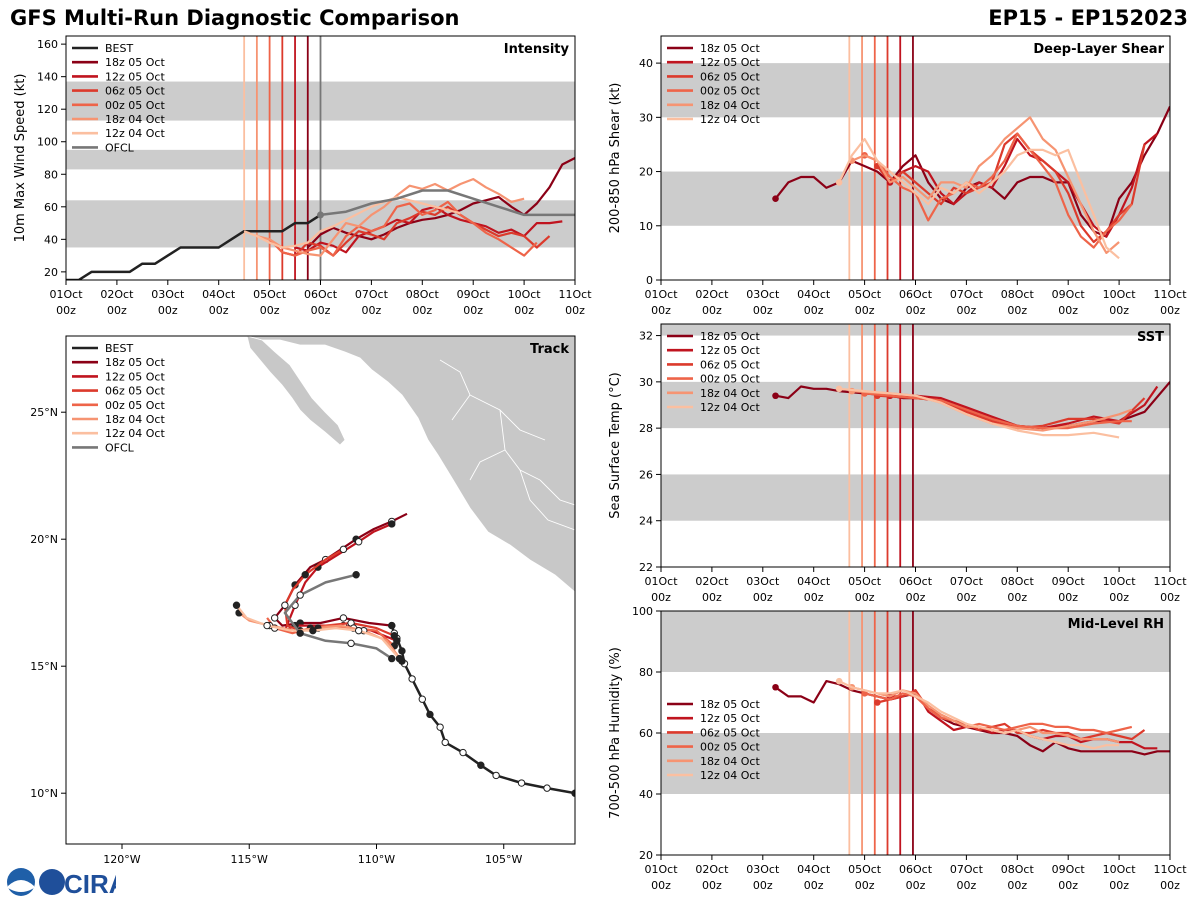 This screenshot has width=1200, height=900. I want to click on noaa-wave-icon, so click(21, 886).